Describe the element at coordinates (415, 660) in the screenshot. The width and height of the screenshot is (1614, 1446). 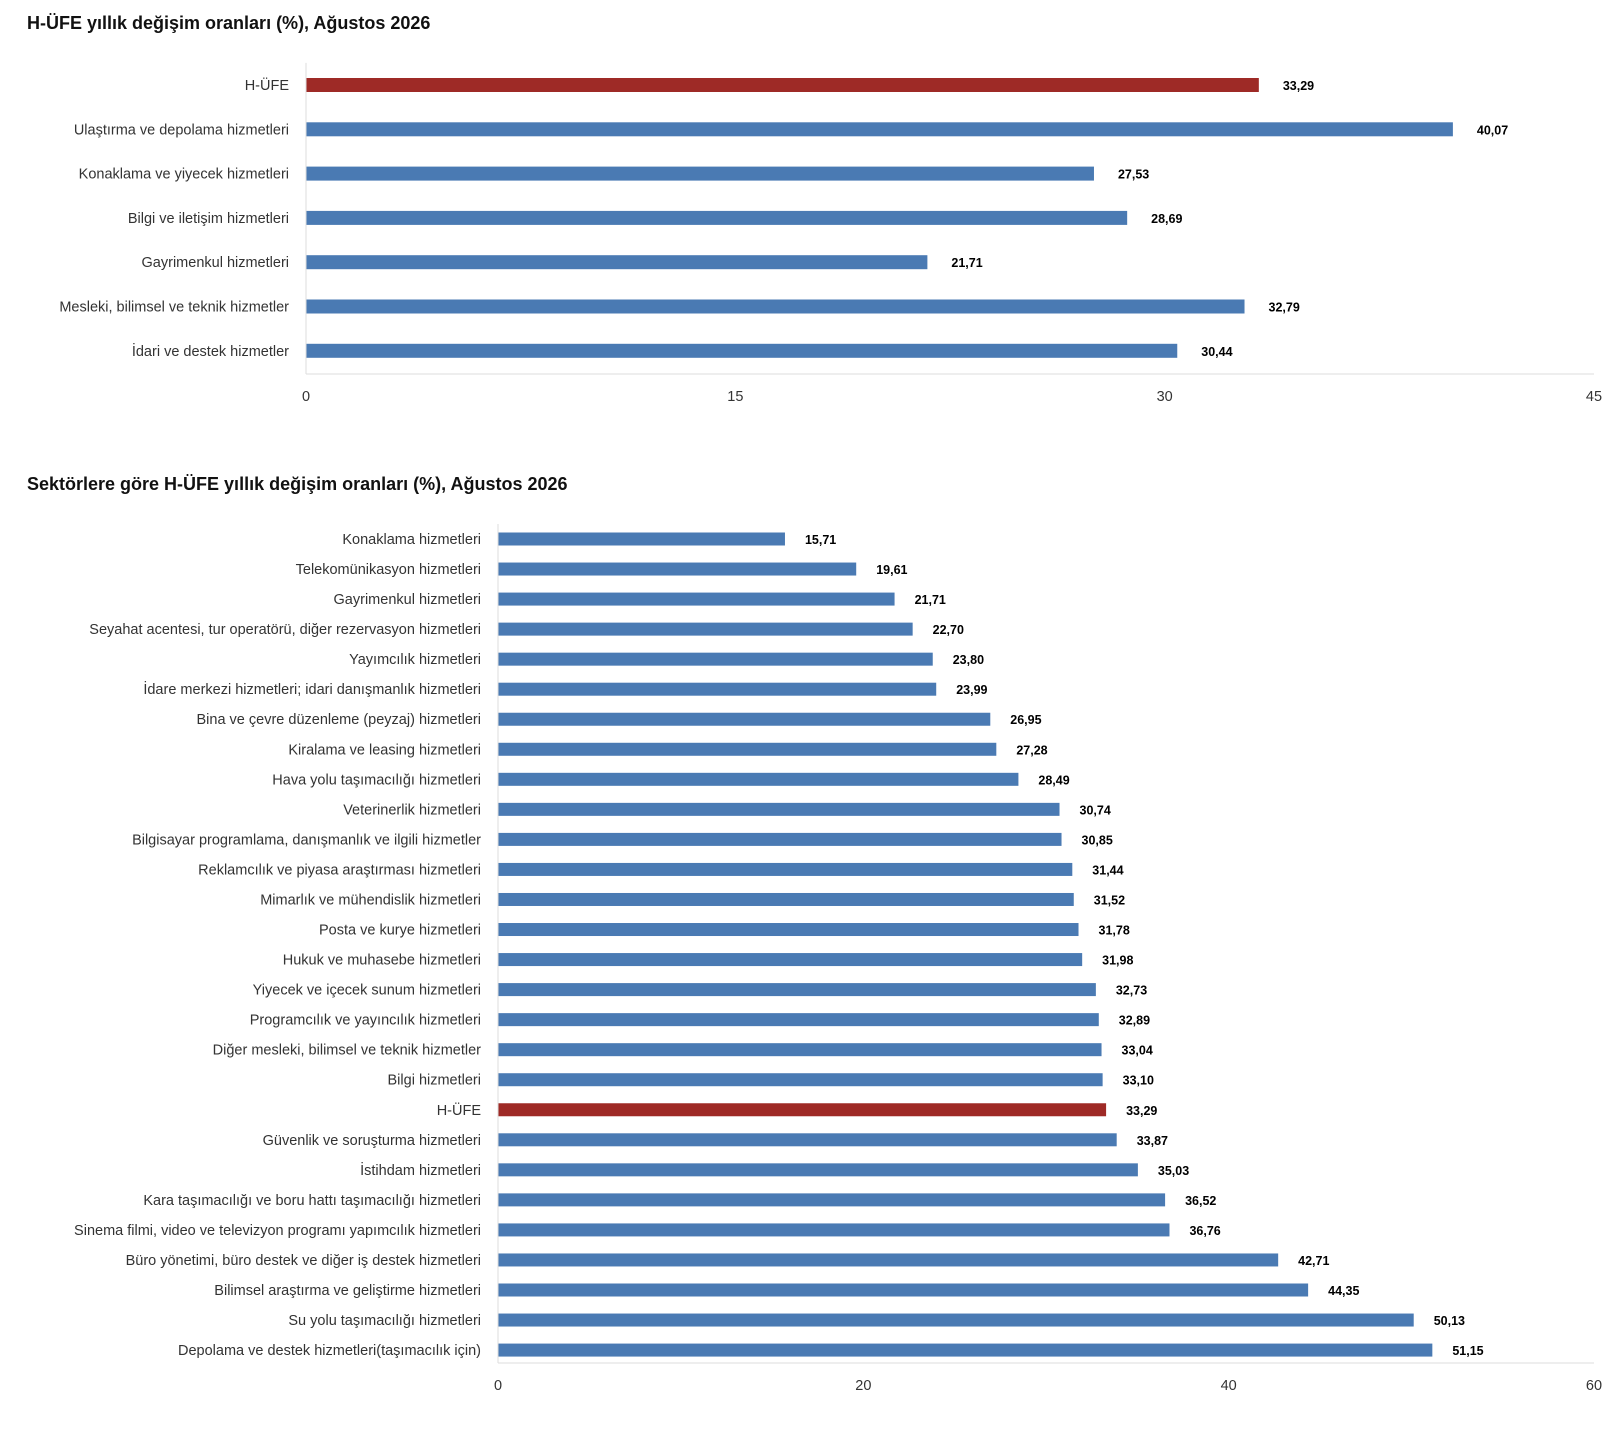
I see `category-label: Yayımcılık hizmetleri` at that location.